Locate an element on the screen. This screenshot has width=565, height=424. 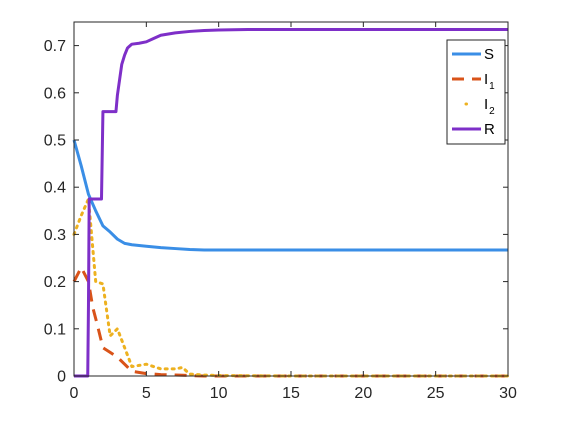
x-tick-label: 0 is located at coordinates (74, 393).